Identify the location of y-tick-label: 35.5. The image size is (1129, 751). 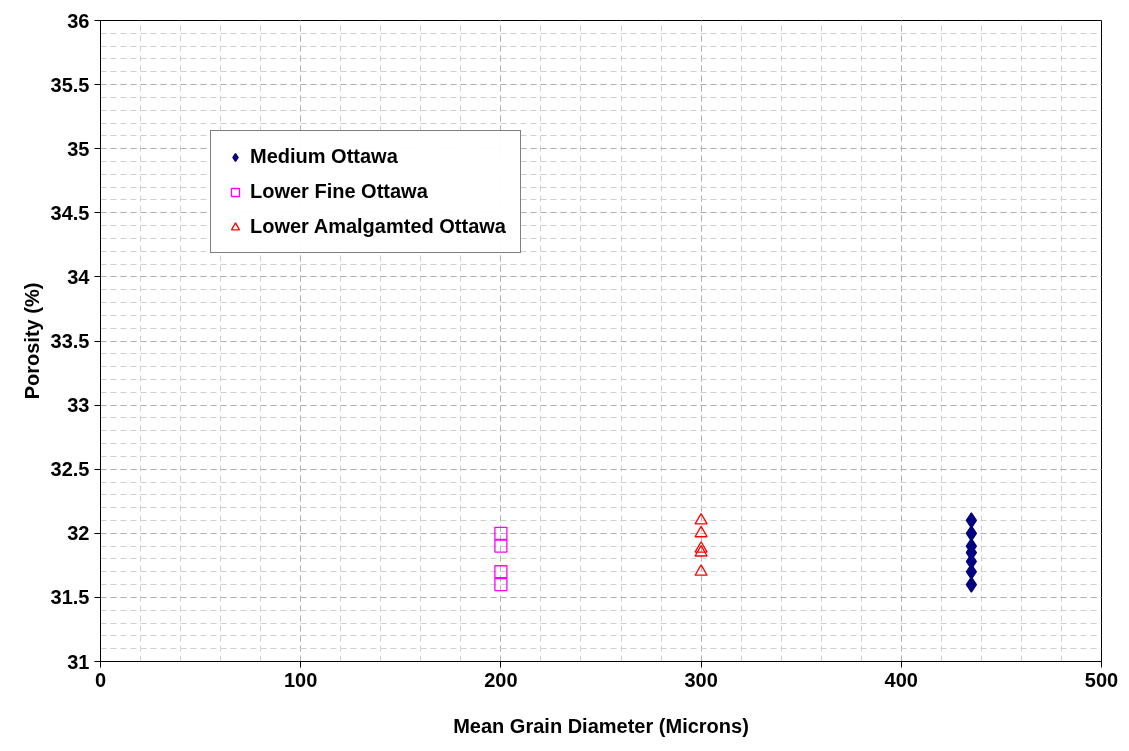
(70, 84).